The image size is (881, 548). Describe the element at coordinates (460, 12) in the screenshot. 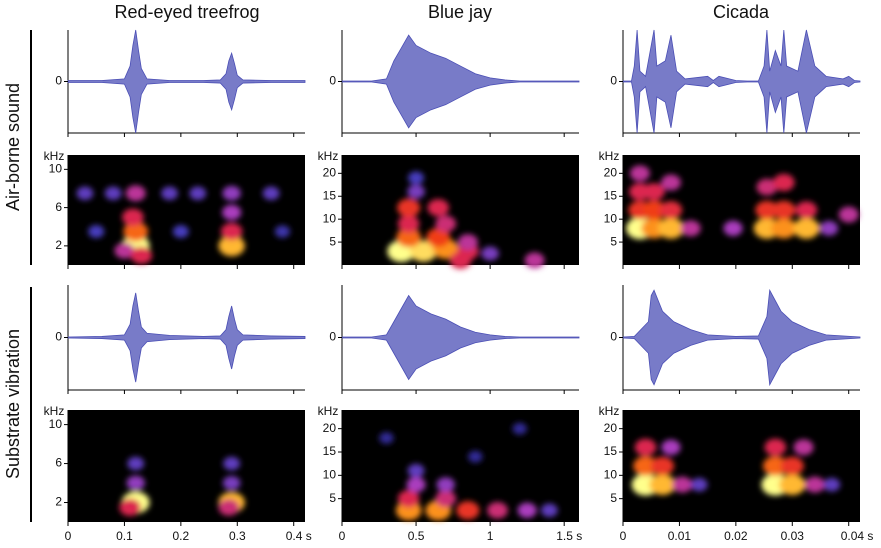

I see `column-title: Blue jay` at that location.